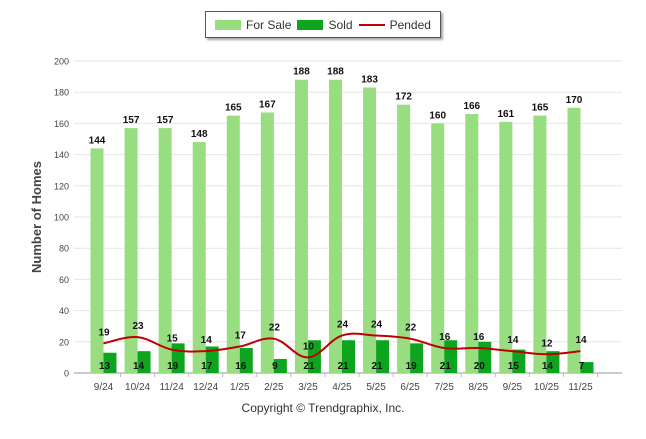  Describe the element at coordinates (61, 62) in the screenshot. I see `y-tick-label: 200` at that location.